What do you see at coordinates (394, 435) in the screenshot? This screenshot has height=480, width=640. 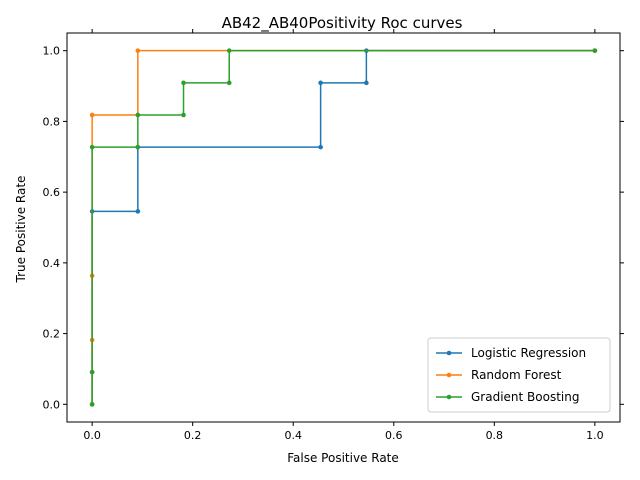 I see `x-tick-label: 0.6` at bounding box center [394, 435].